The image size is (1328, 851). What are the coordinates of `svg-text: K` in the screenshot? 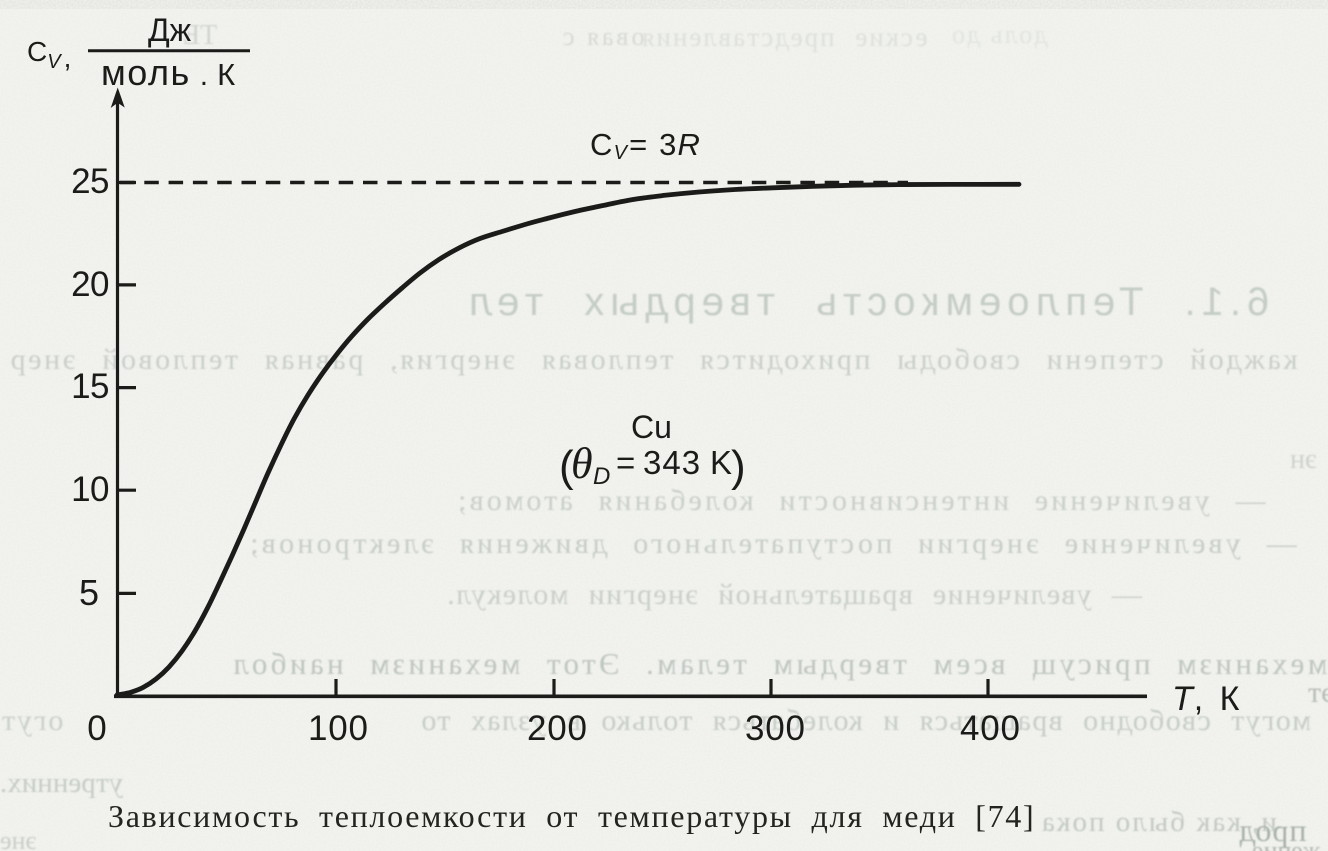 It's located at (721, 462).